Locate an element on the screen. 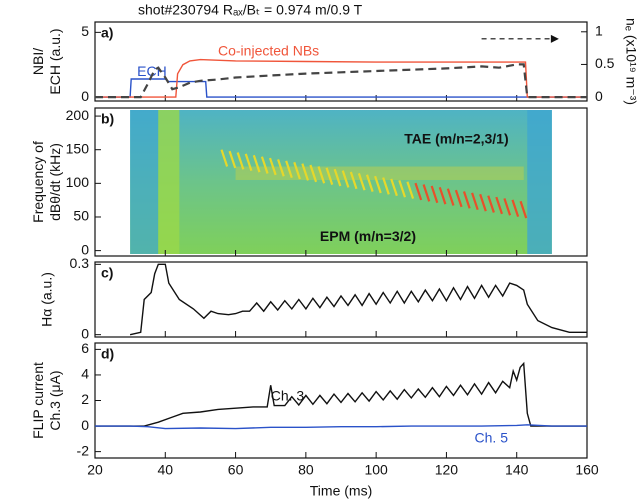  y-tick-label: 150 is located at coordinates (78, 148).